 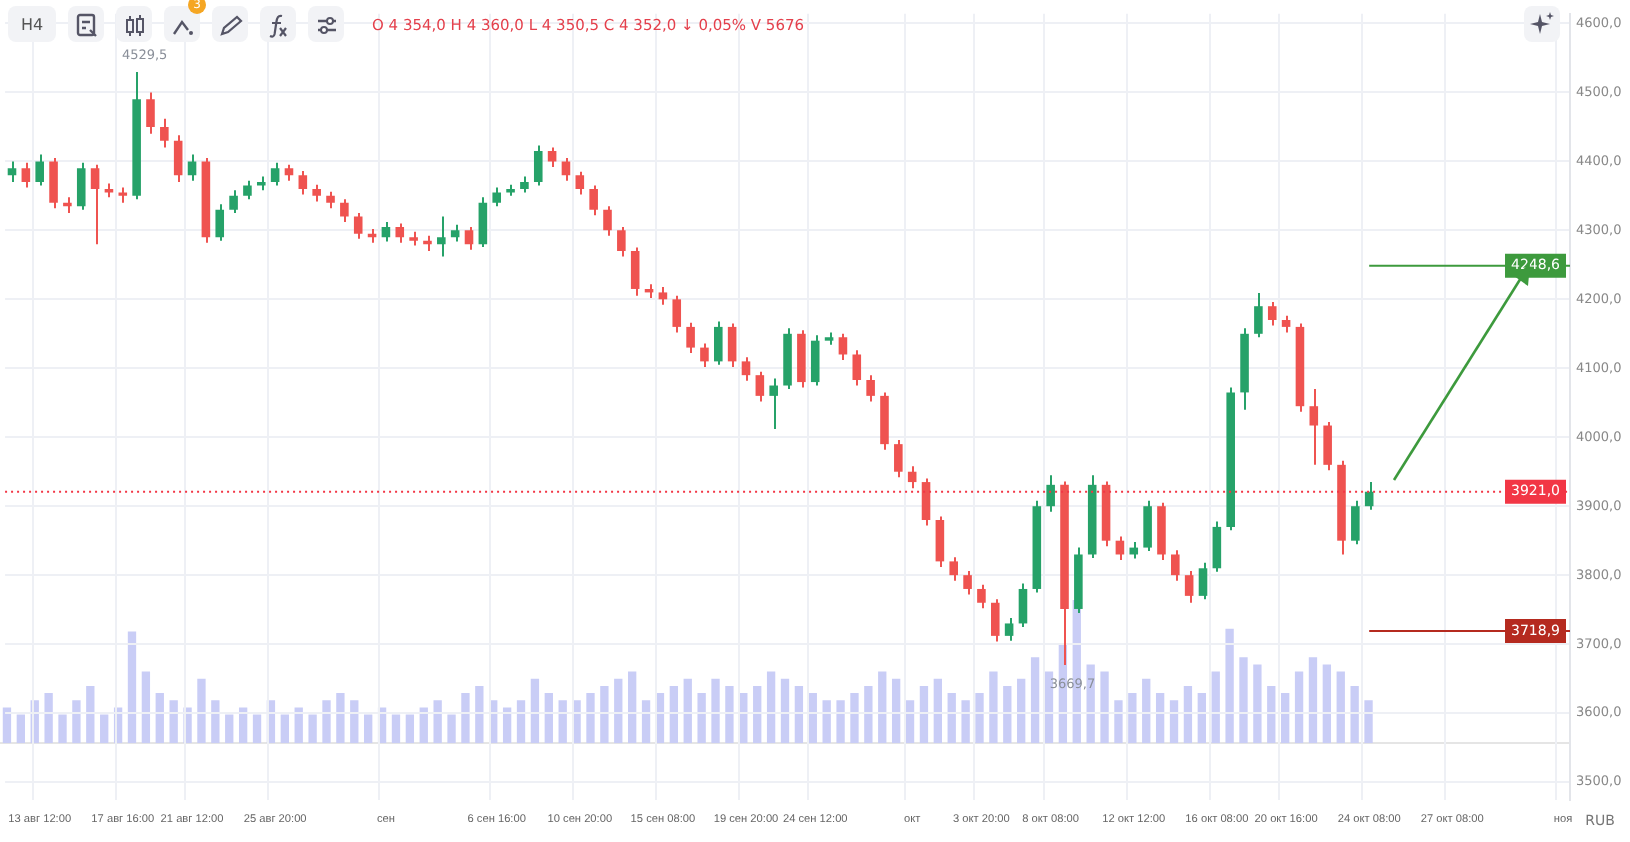 I want to click on timeframe-button: H4, so click(x=32, y=24).